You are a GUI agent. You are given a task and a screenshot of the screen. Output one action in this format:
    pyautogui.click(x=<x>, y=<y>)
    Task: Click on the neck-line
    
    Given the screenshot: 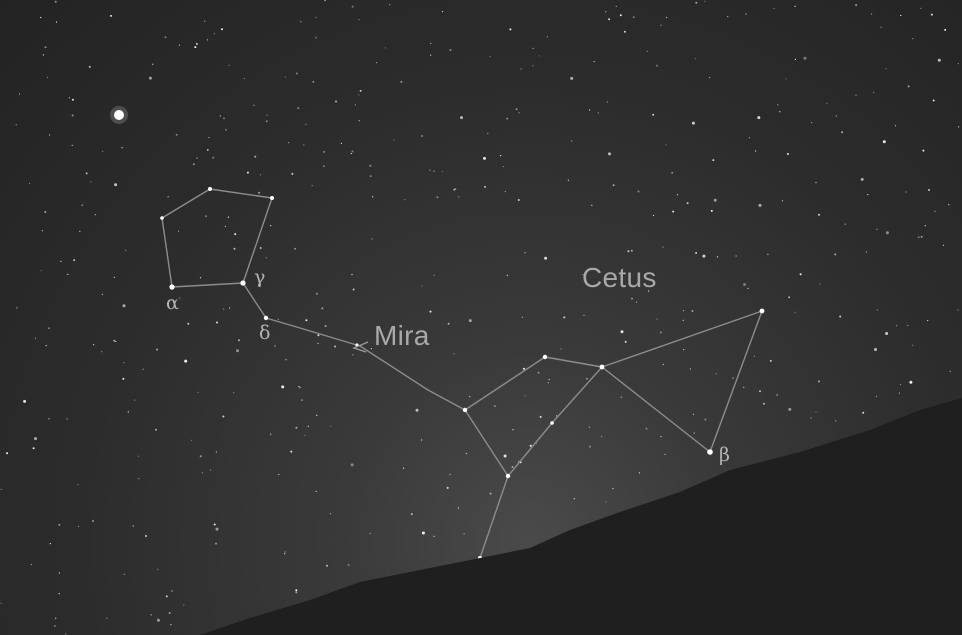 What is the action you would take?
    pyautogui.click(x=354, y=346)
    